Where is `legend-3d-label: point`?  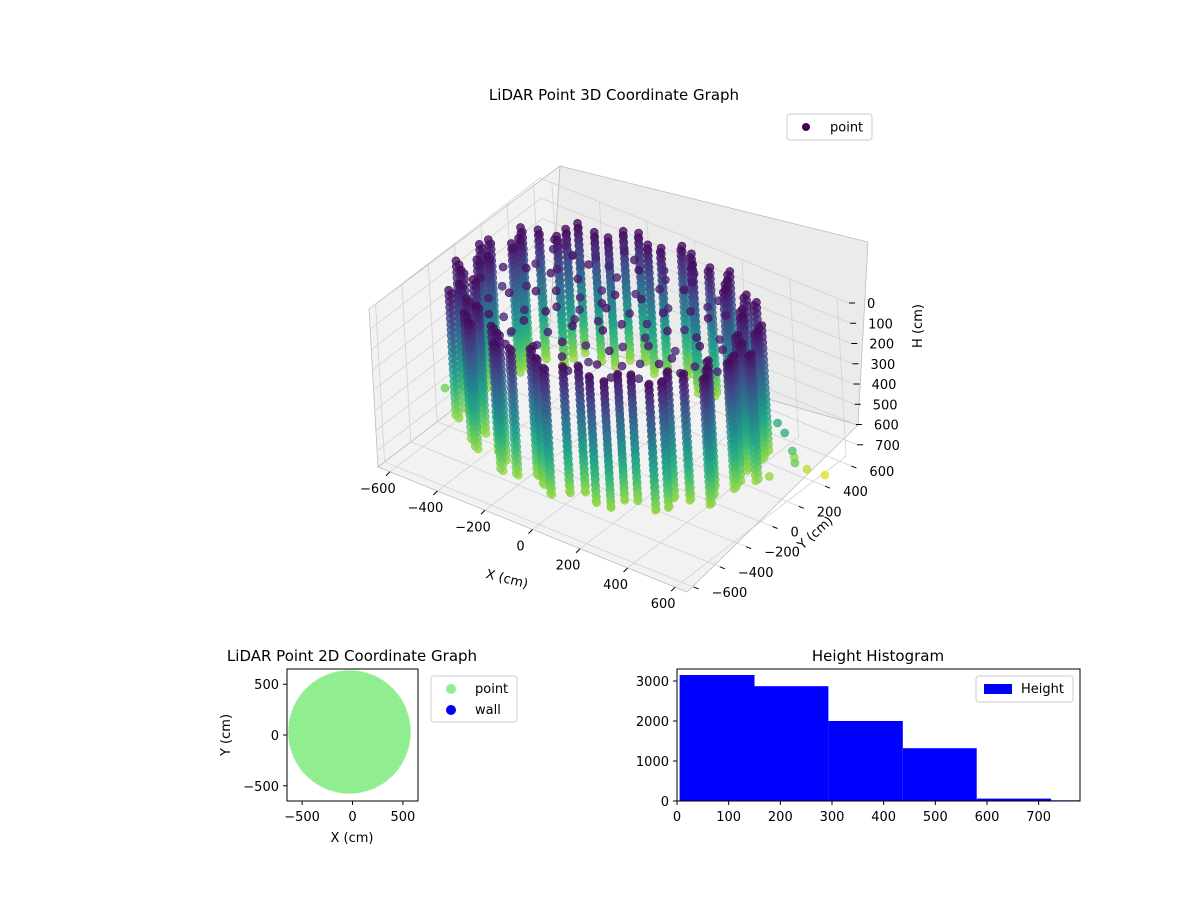
legend-3d-label: point is located at coordinates (846, 128).